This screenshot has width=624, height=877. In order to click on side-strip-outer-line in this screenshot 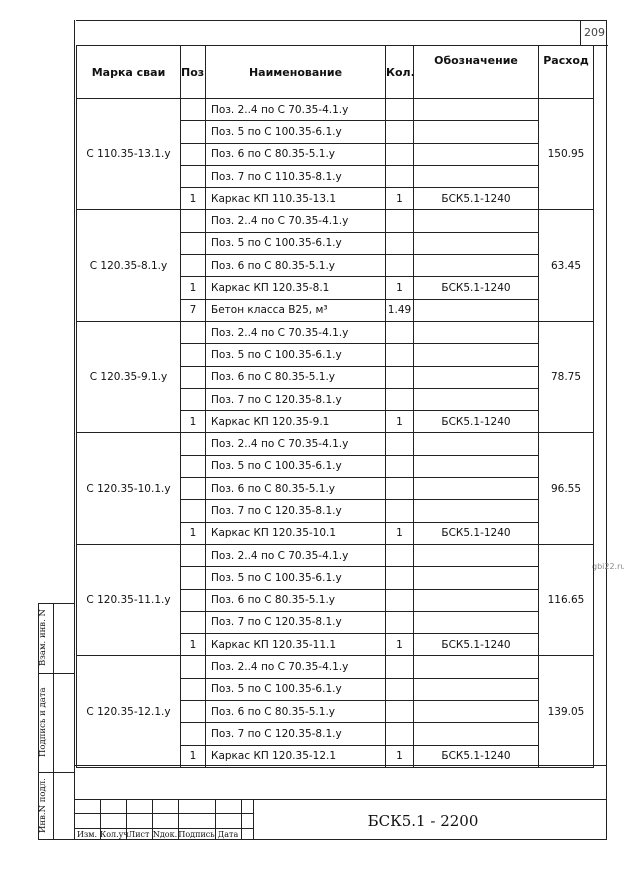, I will do `click(38, 721)`.